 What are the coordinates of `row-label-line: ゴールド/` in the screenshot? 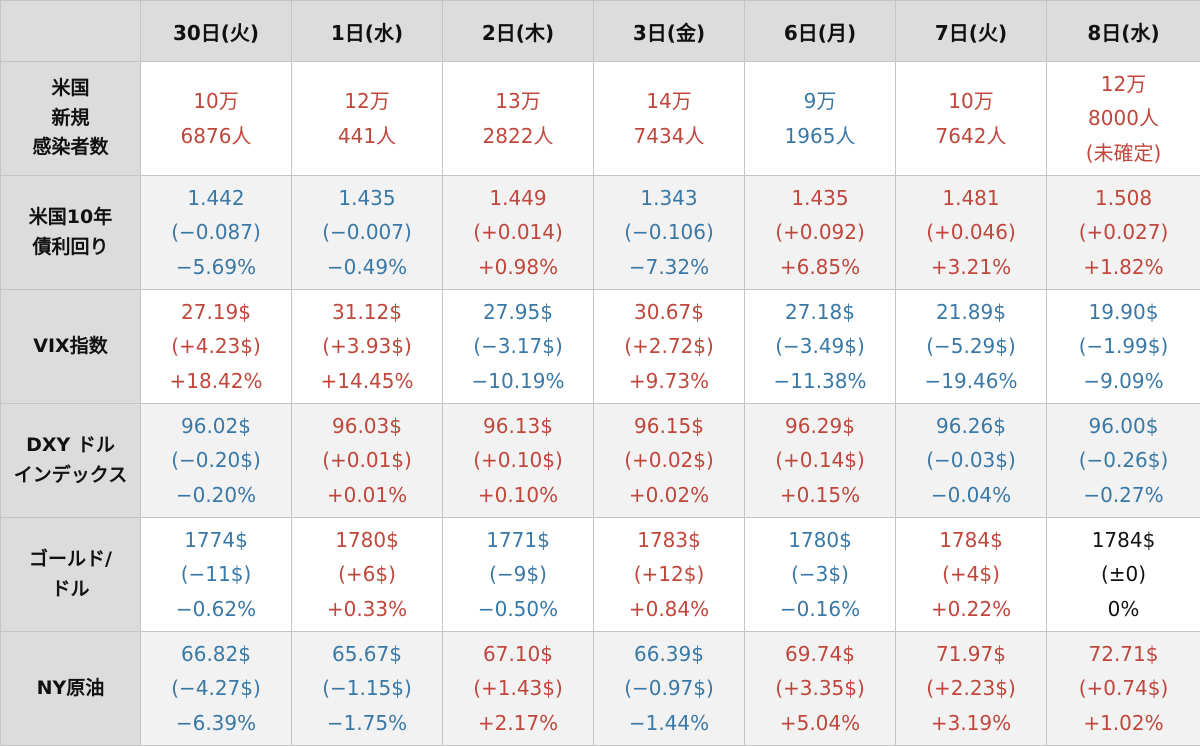 It's located at (70, 559).